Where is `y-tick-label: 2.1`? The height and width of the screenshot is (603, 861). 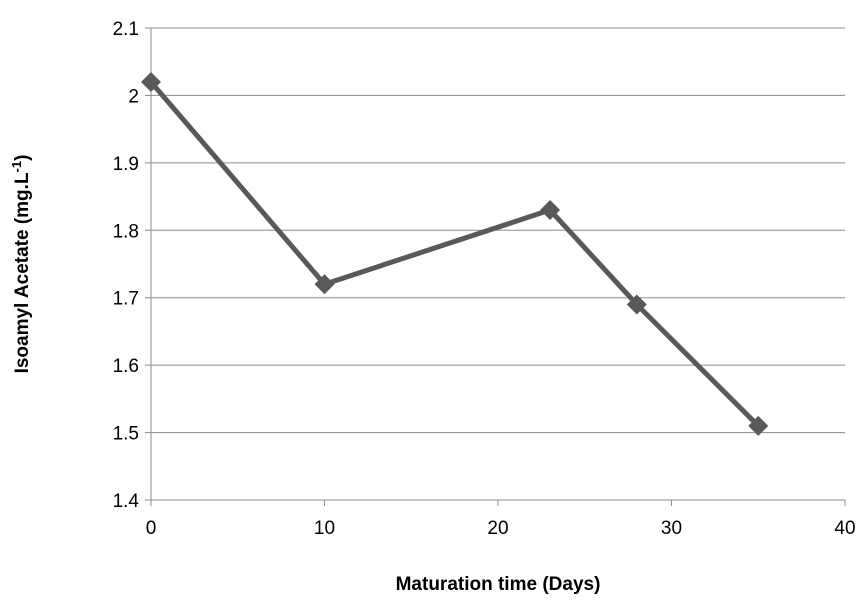 y-tick-label: 2.1 is located at coordinates (126, 29).